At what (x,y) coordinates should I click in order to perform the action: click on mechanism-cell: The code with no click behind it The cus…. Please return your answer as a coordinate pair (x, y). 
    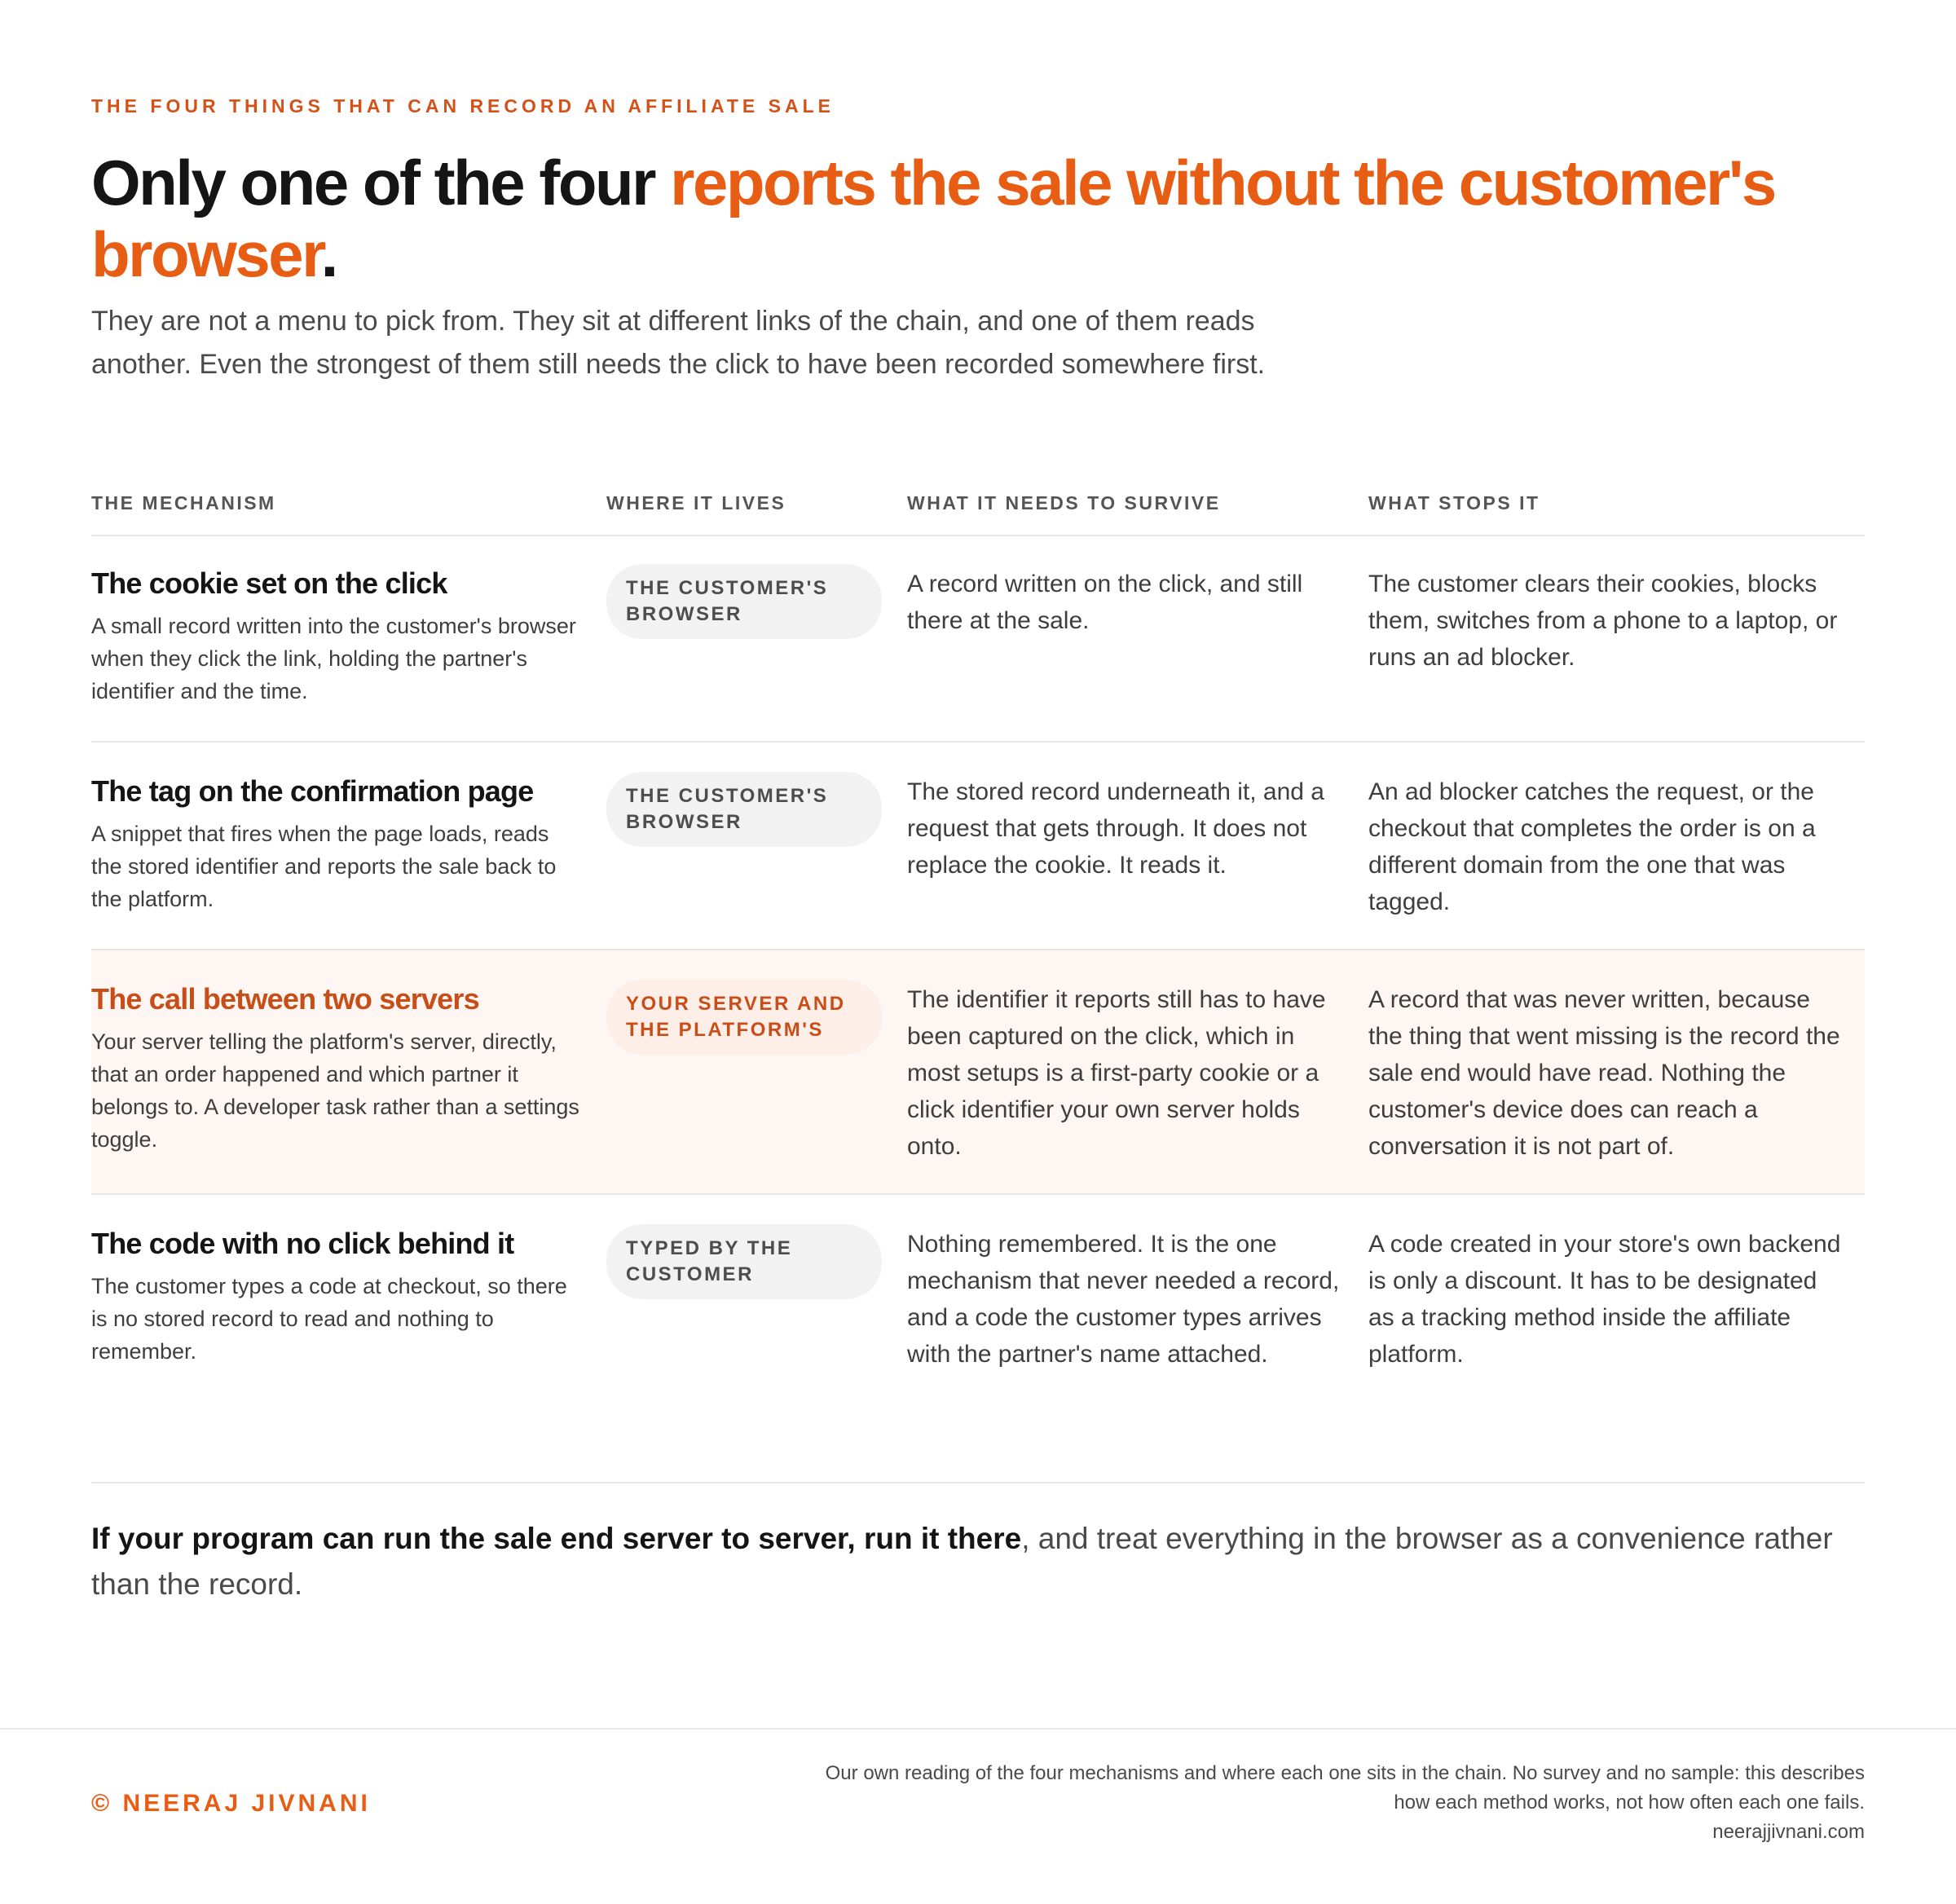
    Looking at the image, I should click on (335, 1297).